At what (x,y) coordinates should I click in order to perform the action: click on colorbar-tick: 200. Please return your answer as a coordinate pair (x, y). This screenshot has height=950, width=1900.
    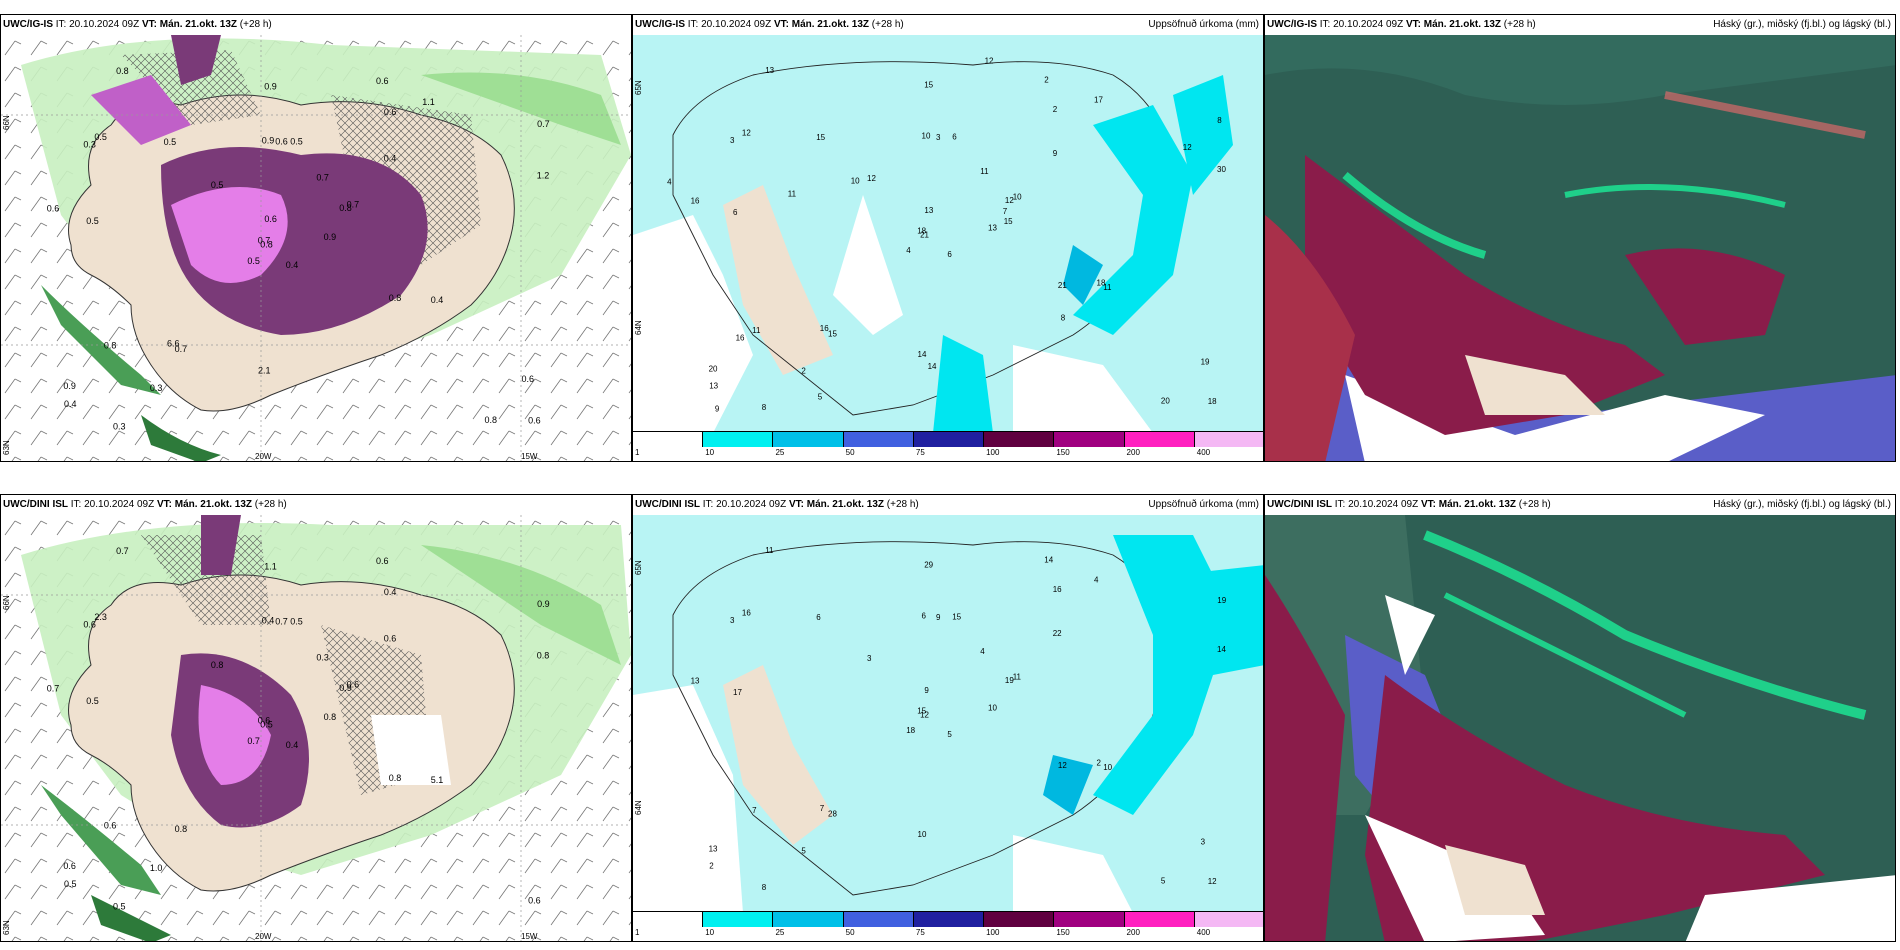
    Looking at the image, I should click on (1133, 452).